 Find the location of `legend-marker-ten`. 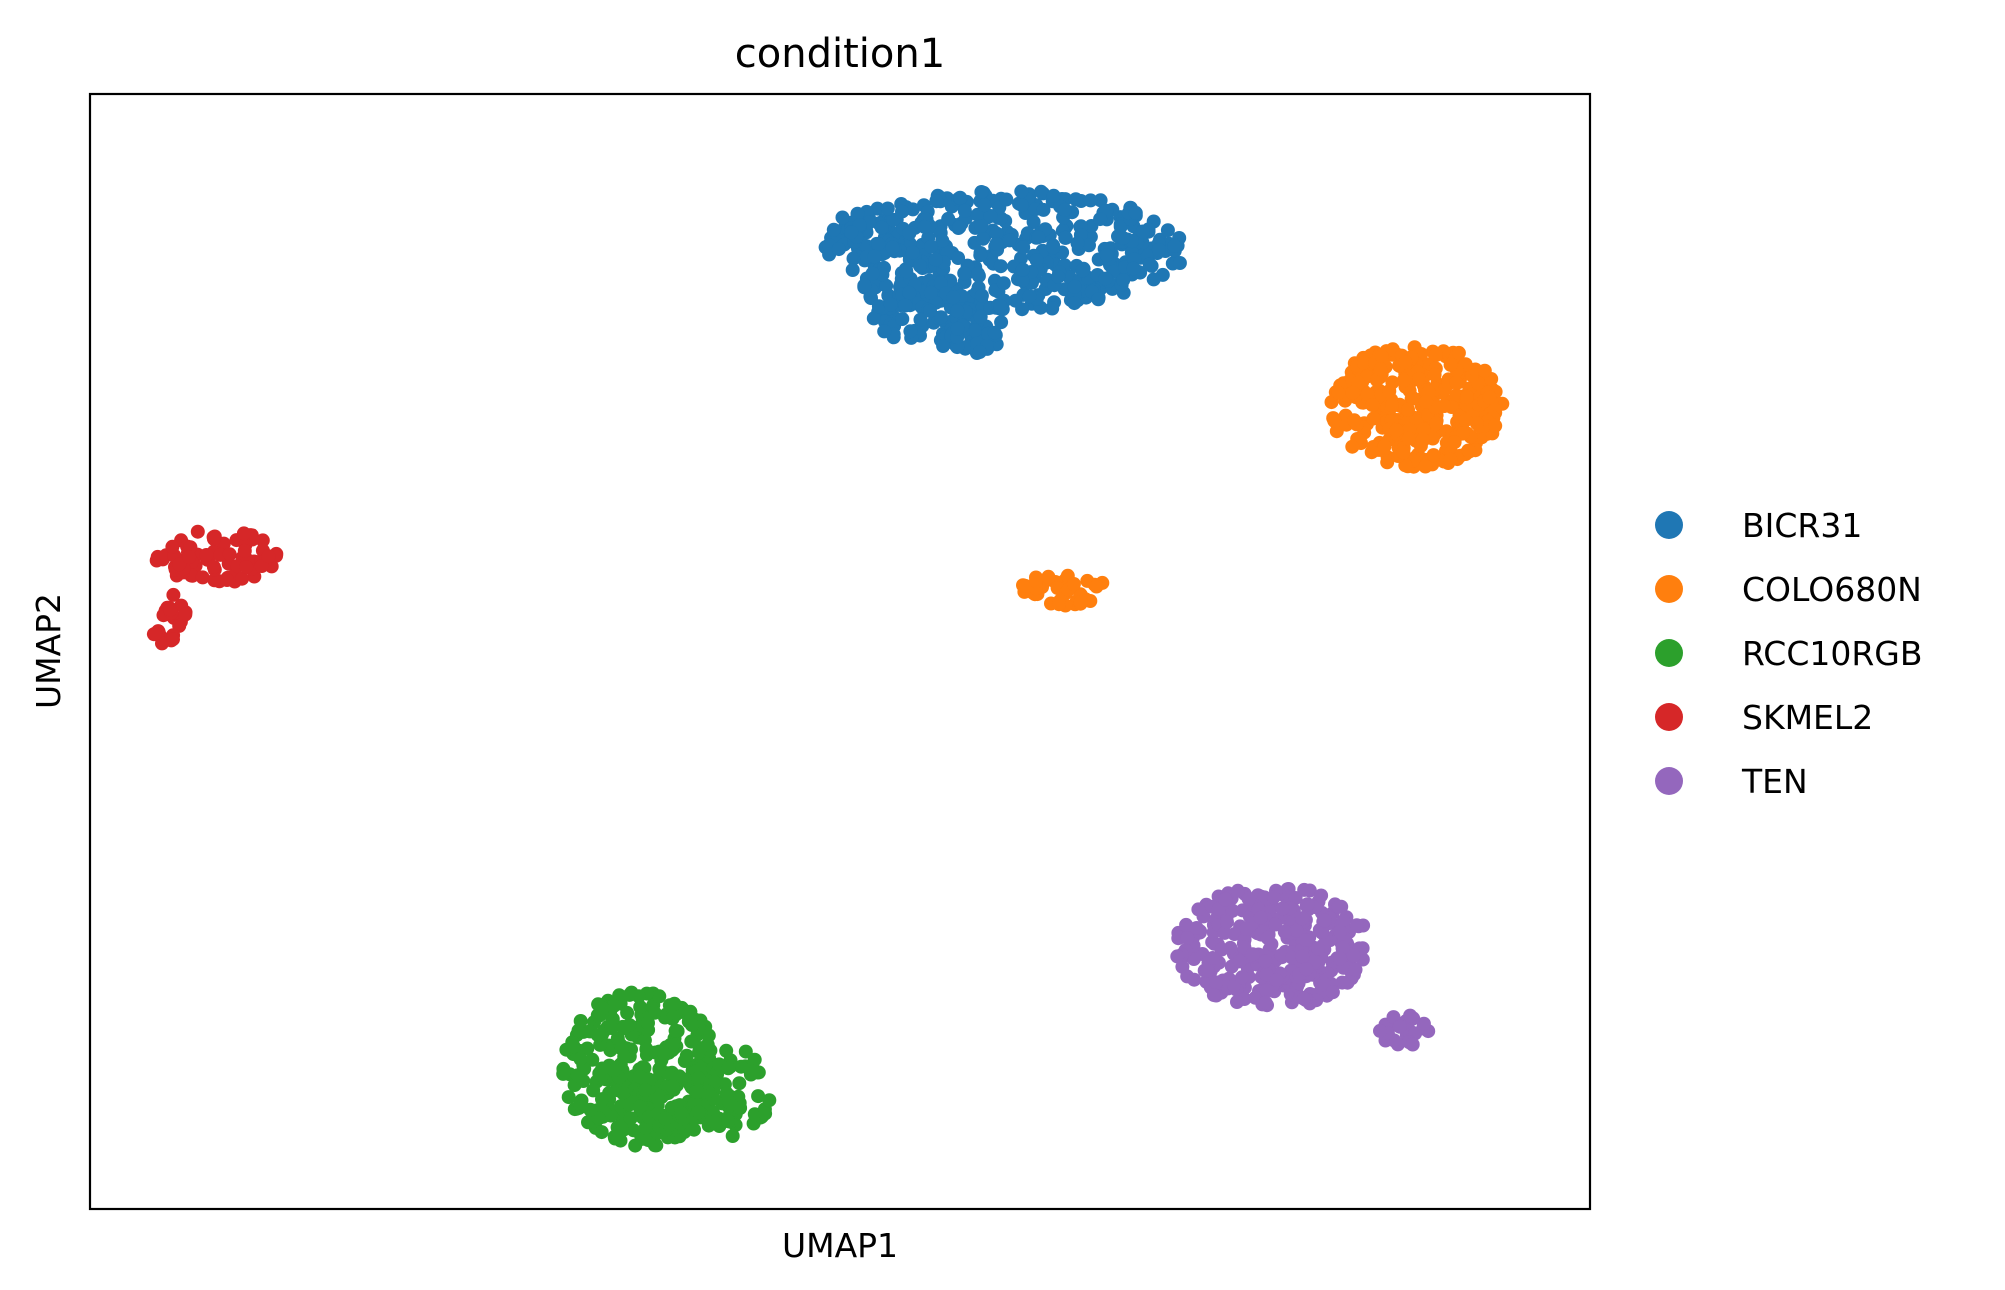

legend-marker-ten is located at coordinates (1669, 781).